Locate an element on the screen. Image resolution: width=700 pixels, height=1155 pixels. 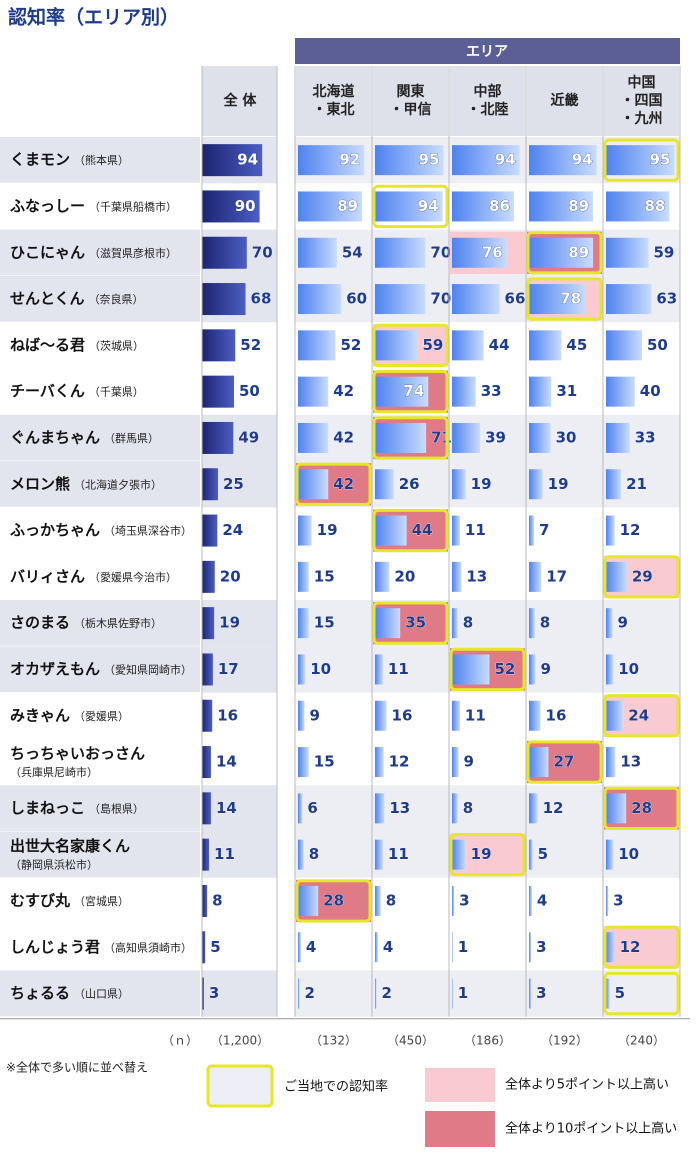
value-label: 26 is located at coordinates (409, 484).